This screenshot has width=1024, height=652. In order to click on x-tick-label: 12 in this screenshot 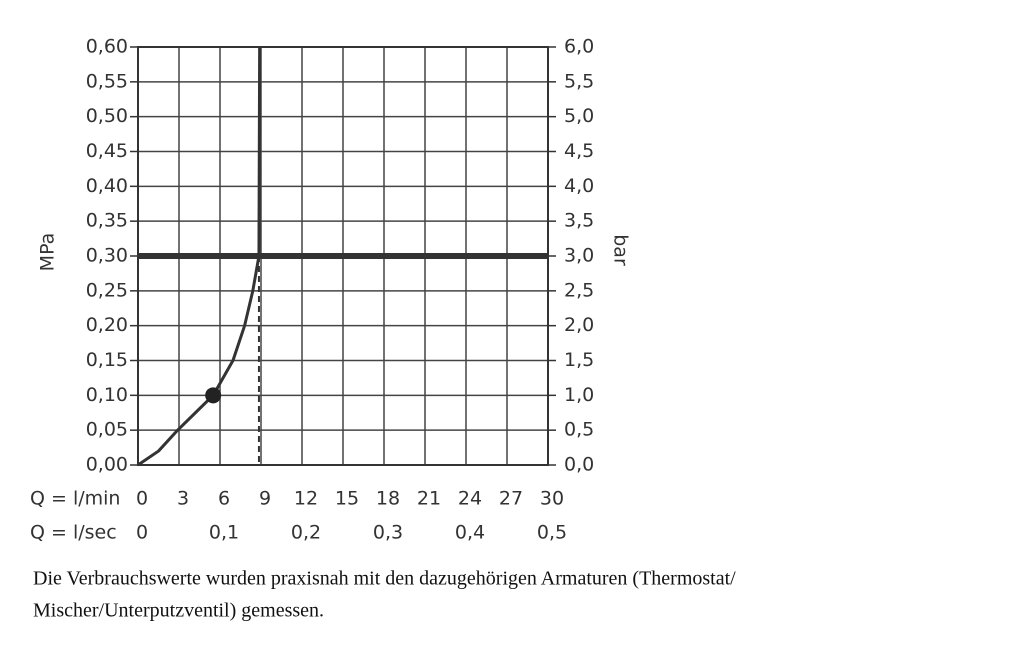, I will do `click(306, 499)`.